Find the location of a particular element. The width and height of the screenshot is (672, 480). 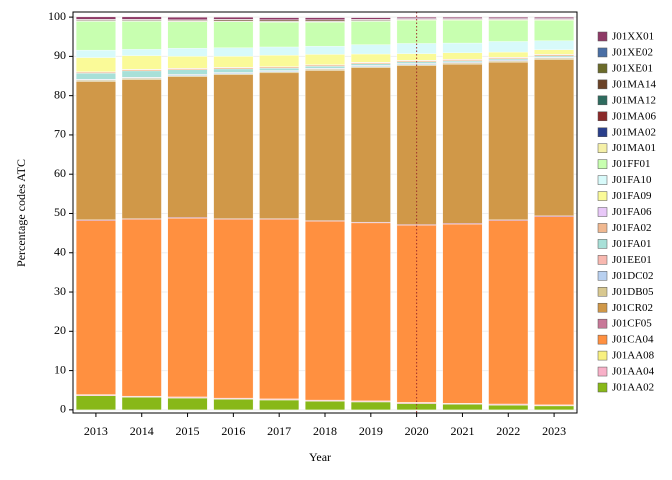

x-tick-label: 2020 is located at coordinates (417, 431).